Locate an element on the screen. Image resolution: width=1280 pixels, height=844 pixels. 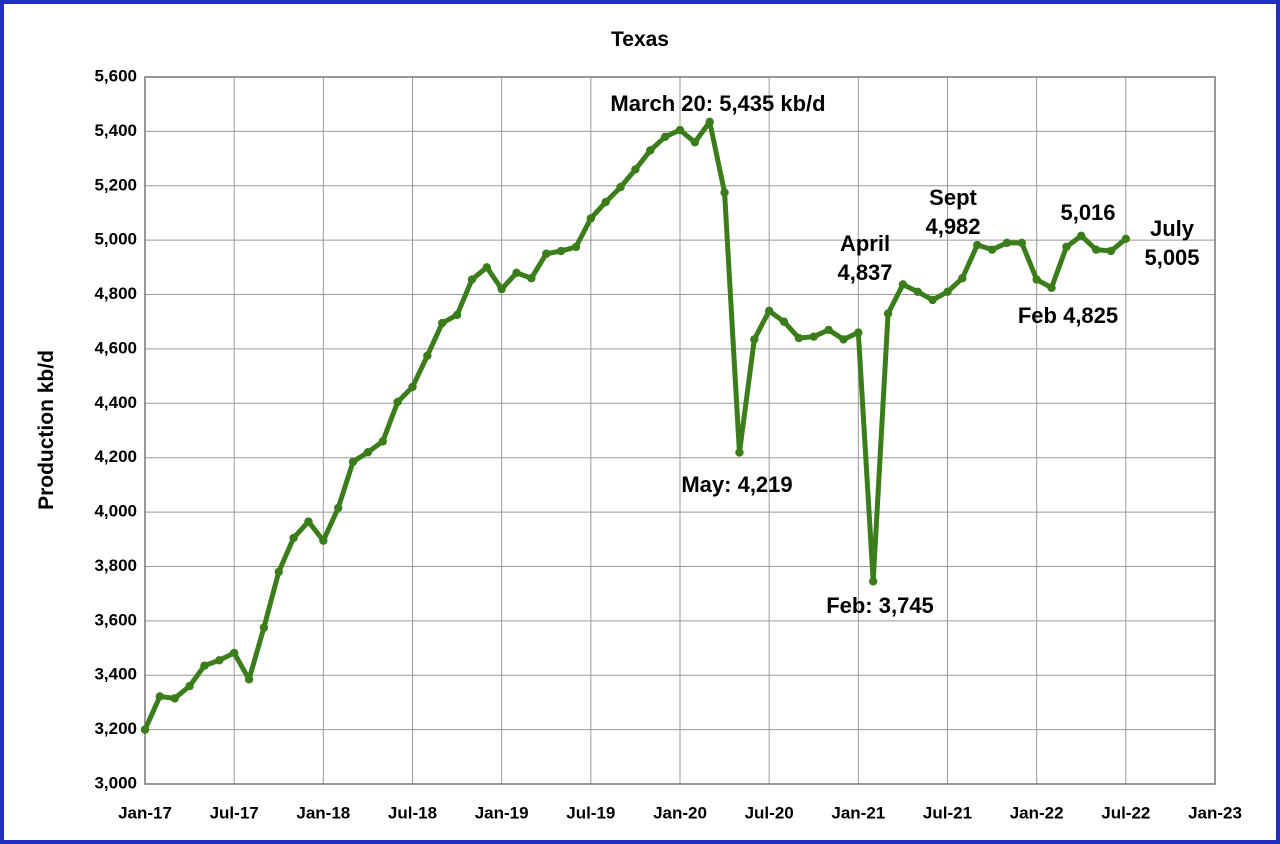
x-tick-label: Jan-20 is located at coordinates (680, 812).